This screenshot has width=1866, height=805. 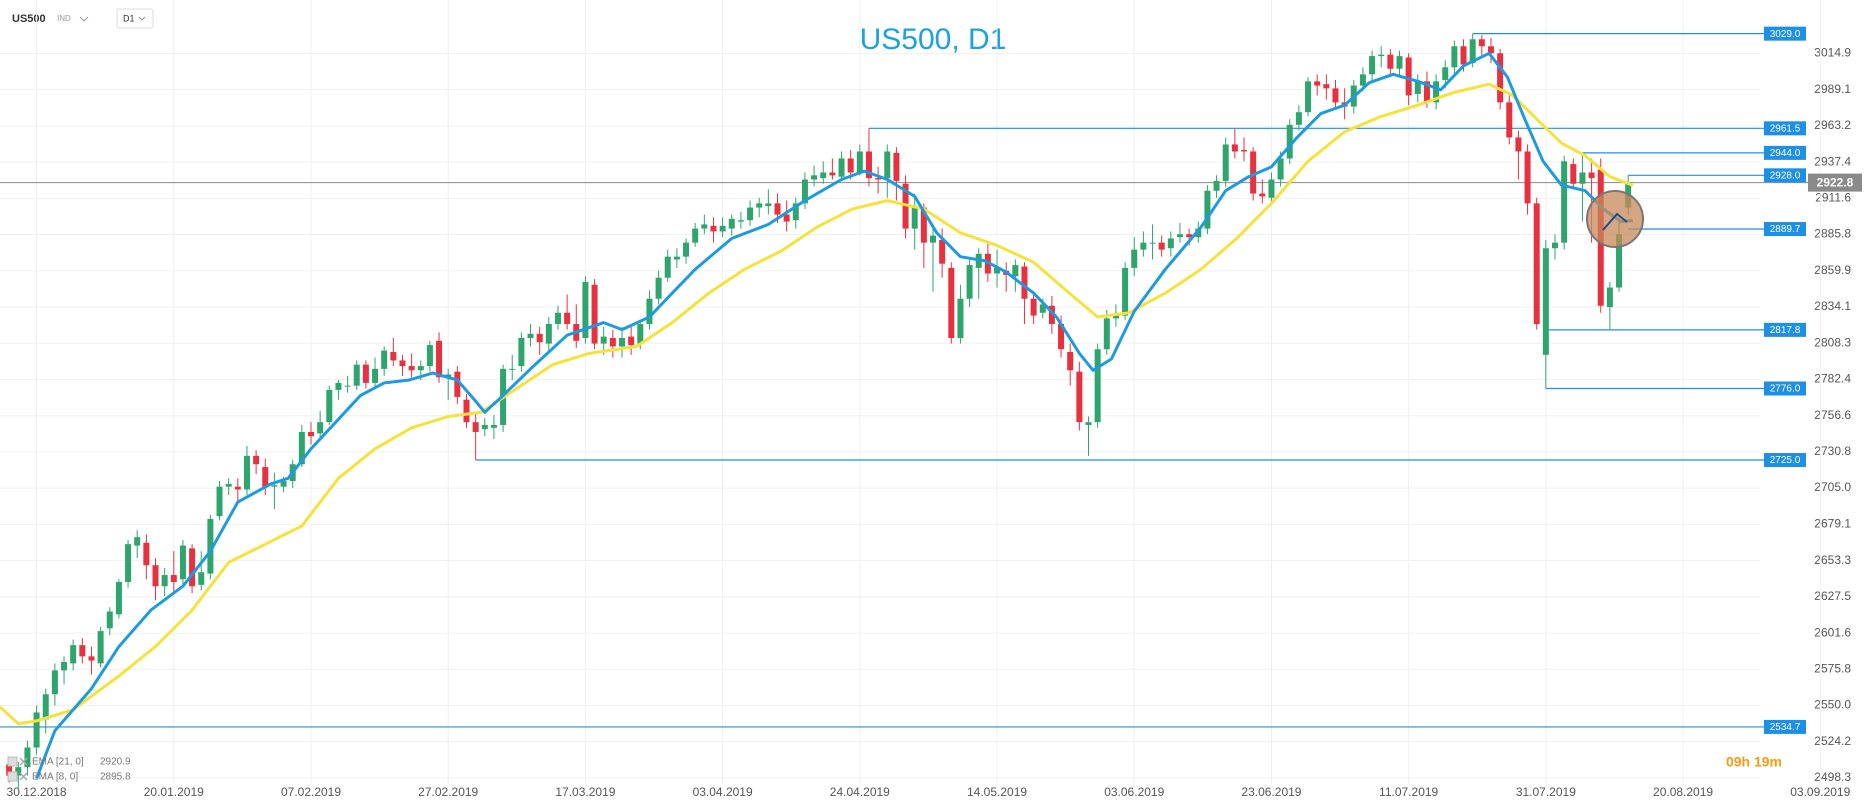 I want to click on timeframe-box, so click(x=135, y=18).